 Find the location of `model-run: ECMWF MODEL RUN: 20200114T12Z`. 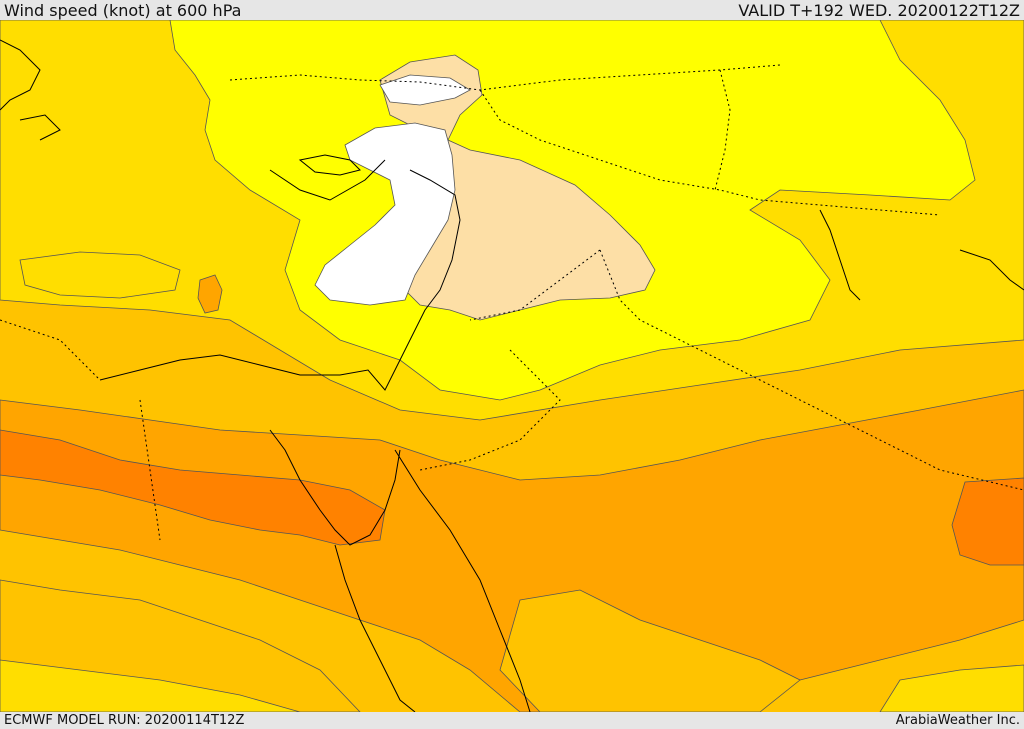

model-run: ECMWF MODEL RUN: 20200114T12Z is located at coordinates (124, 720).